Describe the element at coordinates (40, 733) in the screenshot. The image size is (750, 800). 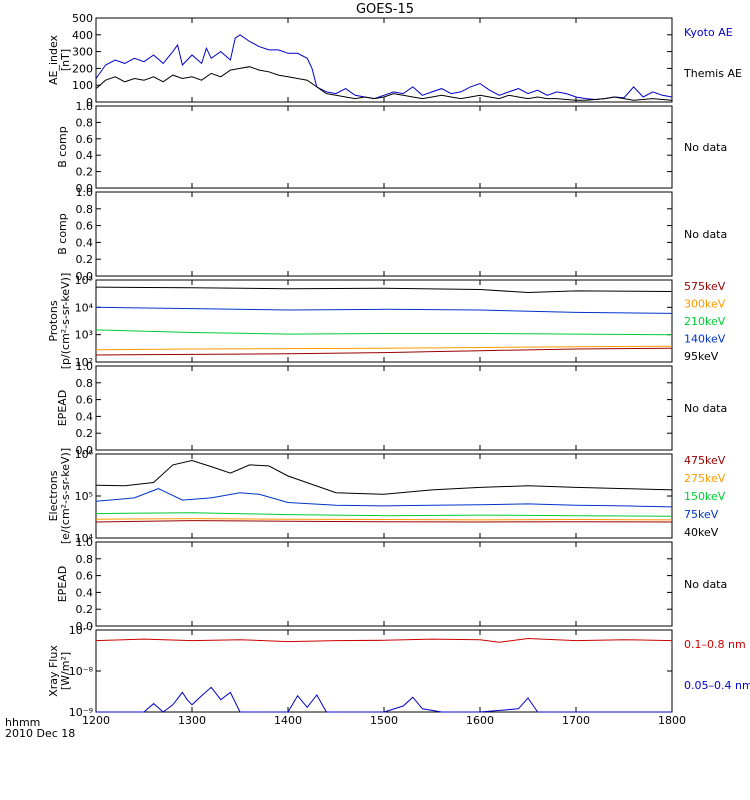
I see `x-axis-label-line2: 2010 Dec 18` at that location.